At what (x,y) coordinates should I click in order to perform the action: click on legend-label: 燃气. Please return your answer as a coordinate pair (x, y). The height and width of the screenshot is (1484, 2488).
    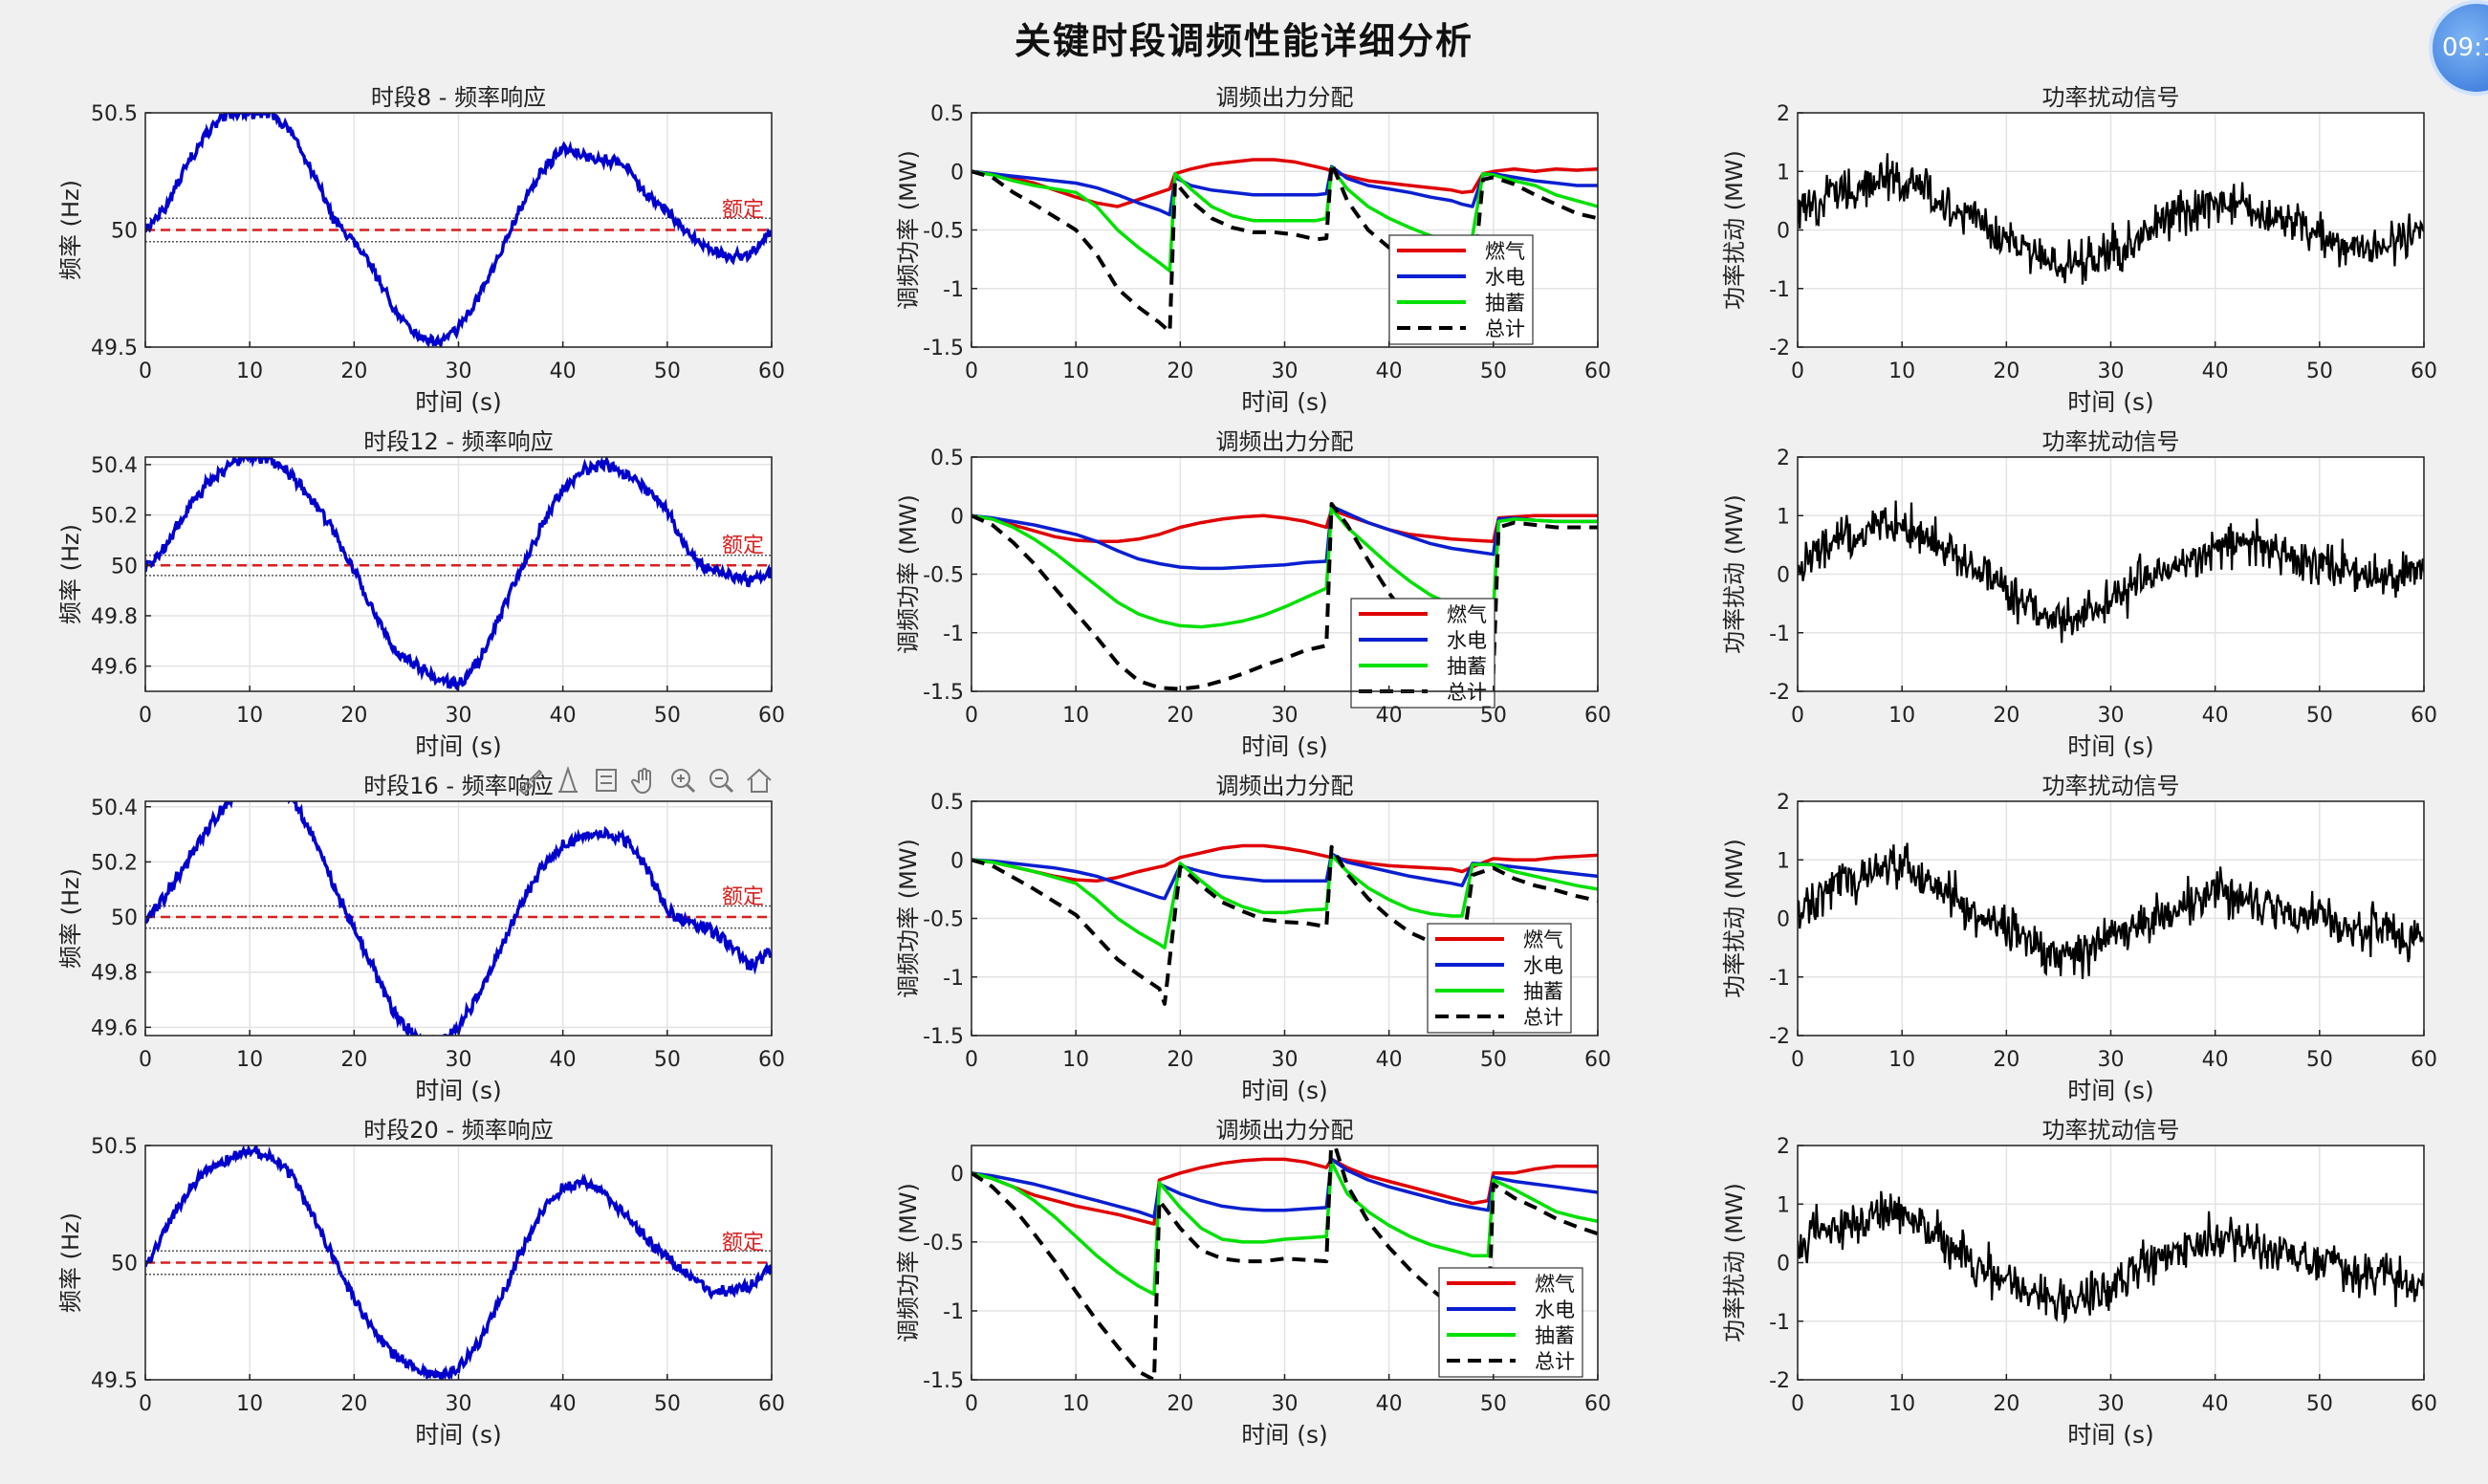
    Looking at the image, I should click on (1543, 940).